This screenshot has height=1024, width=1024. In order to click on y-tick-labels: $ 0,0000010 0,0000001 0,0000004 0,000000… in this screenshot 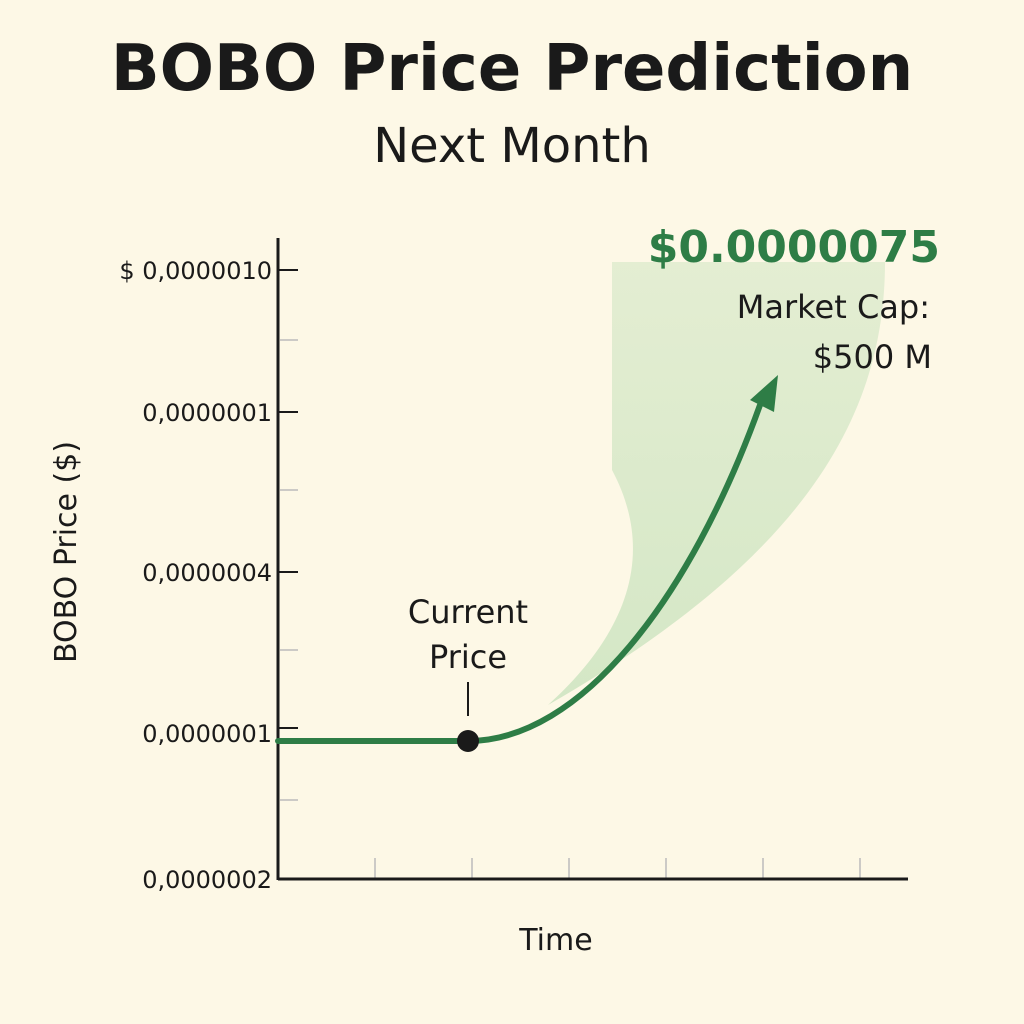, I will do `click(195, 575)`.